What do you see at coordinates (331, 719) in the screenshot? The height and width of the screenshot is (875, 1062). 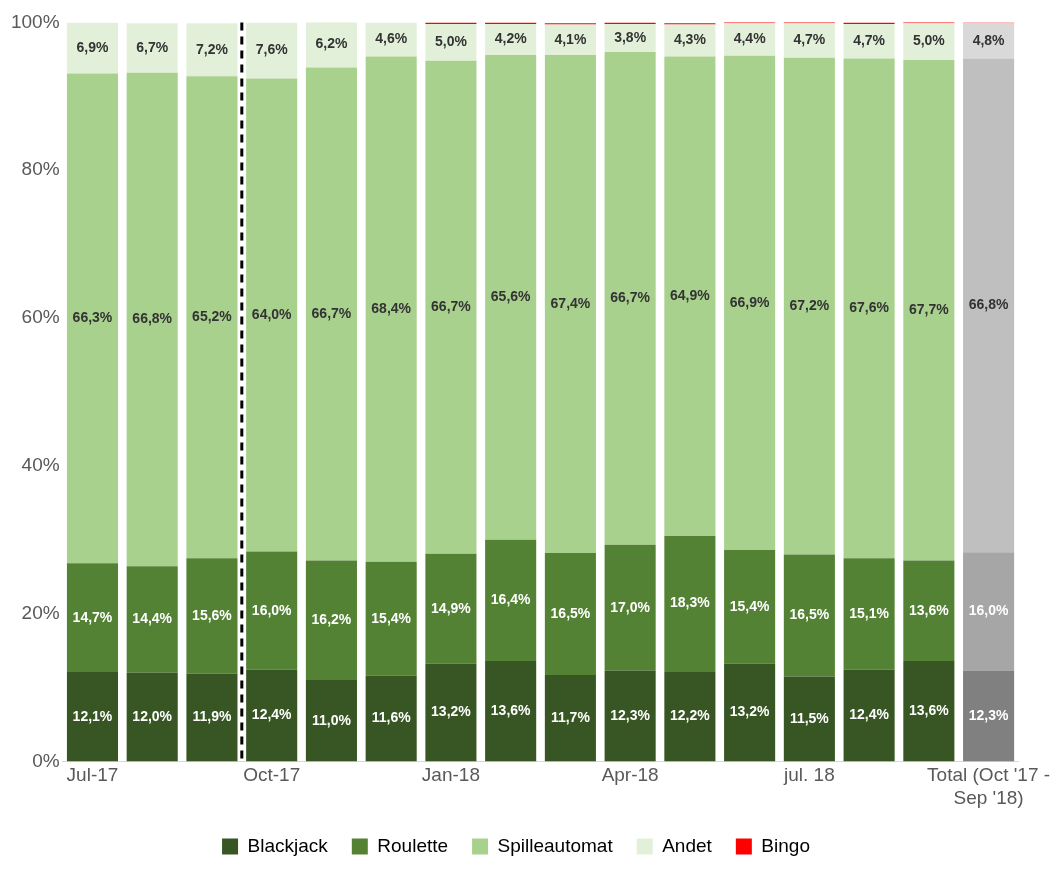 I see `data-label: 11,0%` at bounding box center [331, 719].